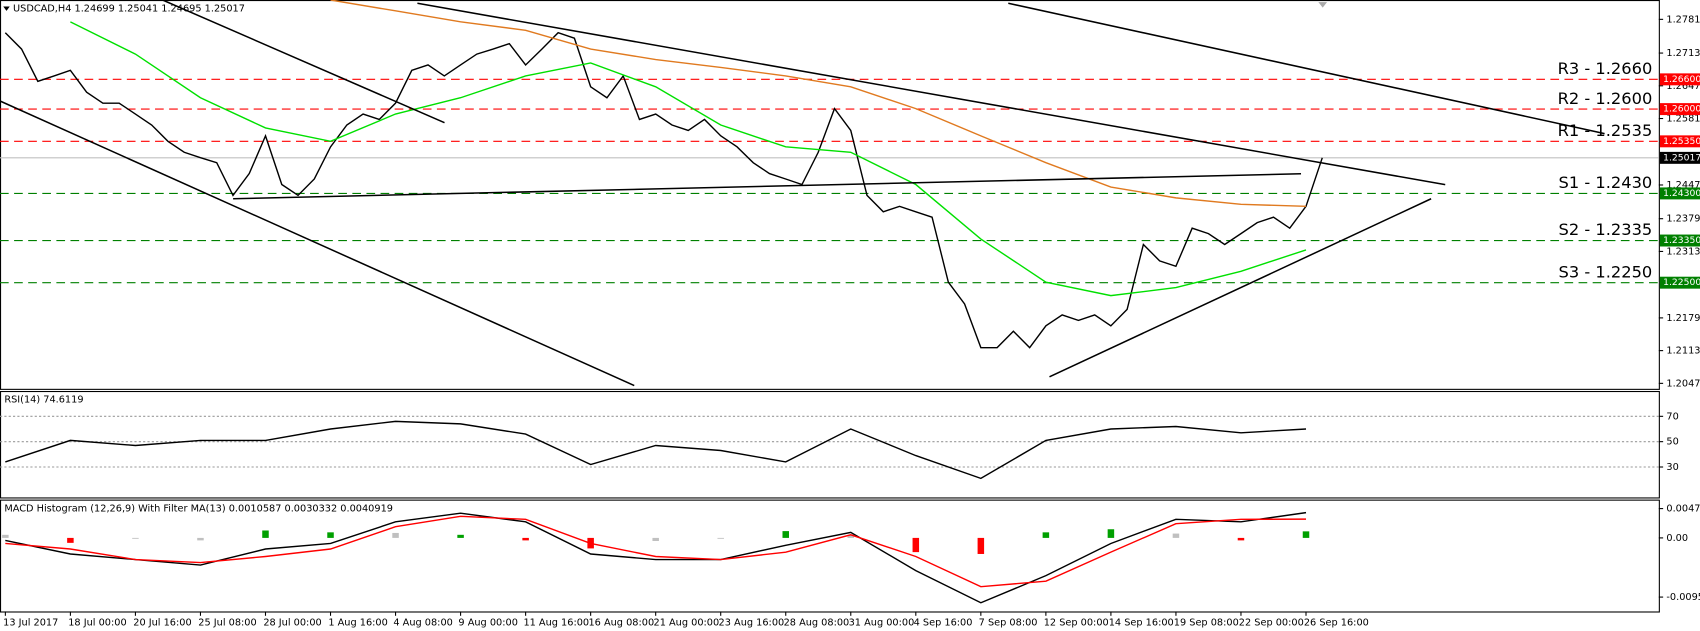  What do you see at coordinates (1677, 538) in the screenshot?
I see `y-tick-label: 0.00` at bounding box center [1677, 538].